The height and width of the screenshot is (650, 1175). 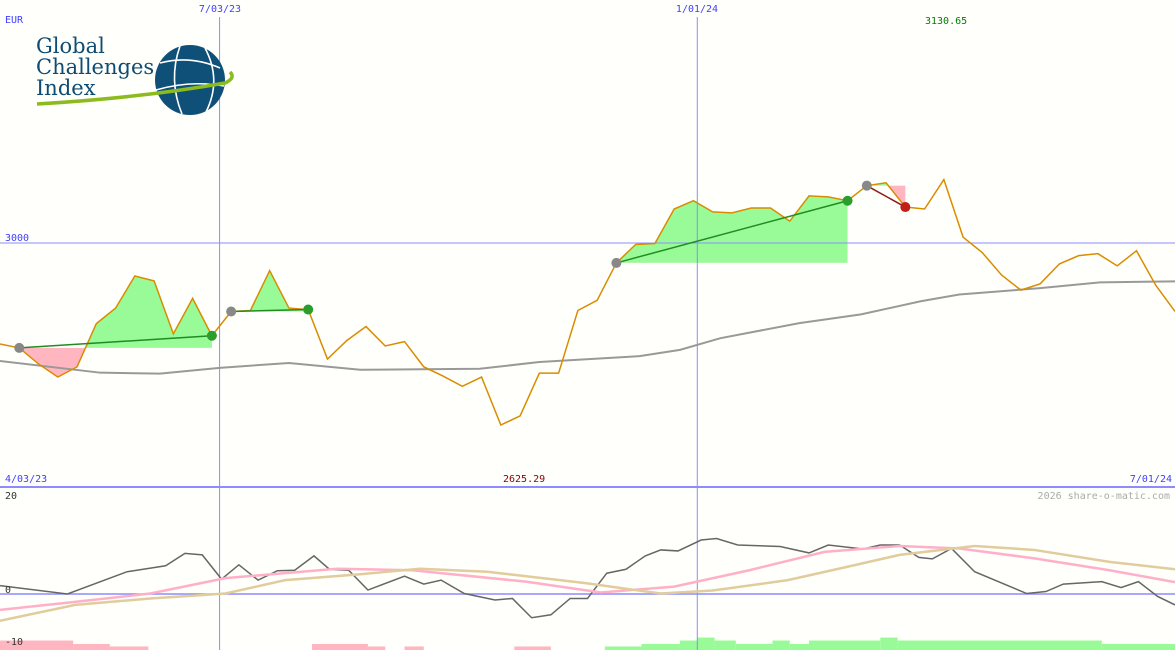 I want to click on logo: Global Challenges Index, so click(x=135, y=74).